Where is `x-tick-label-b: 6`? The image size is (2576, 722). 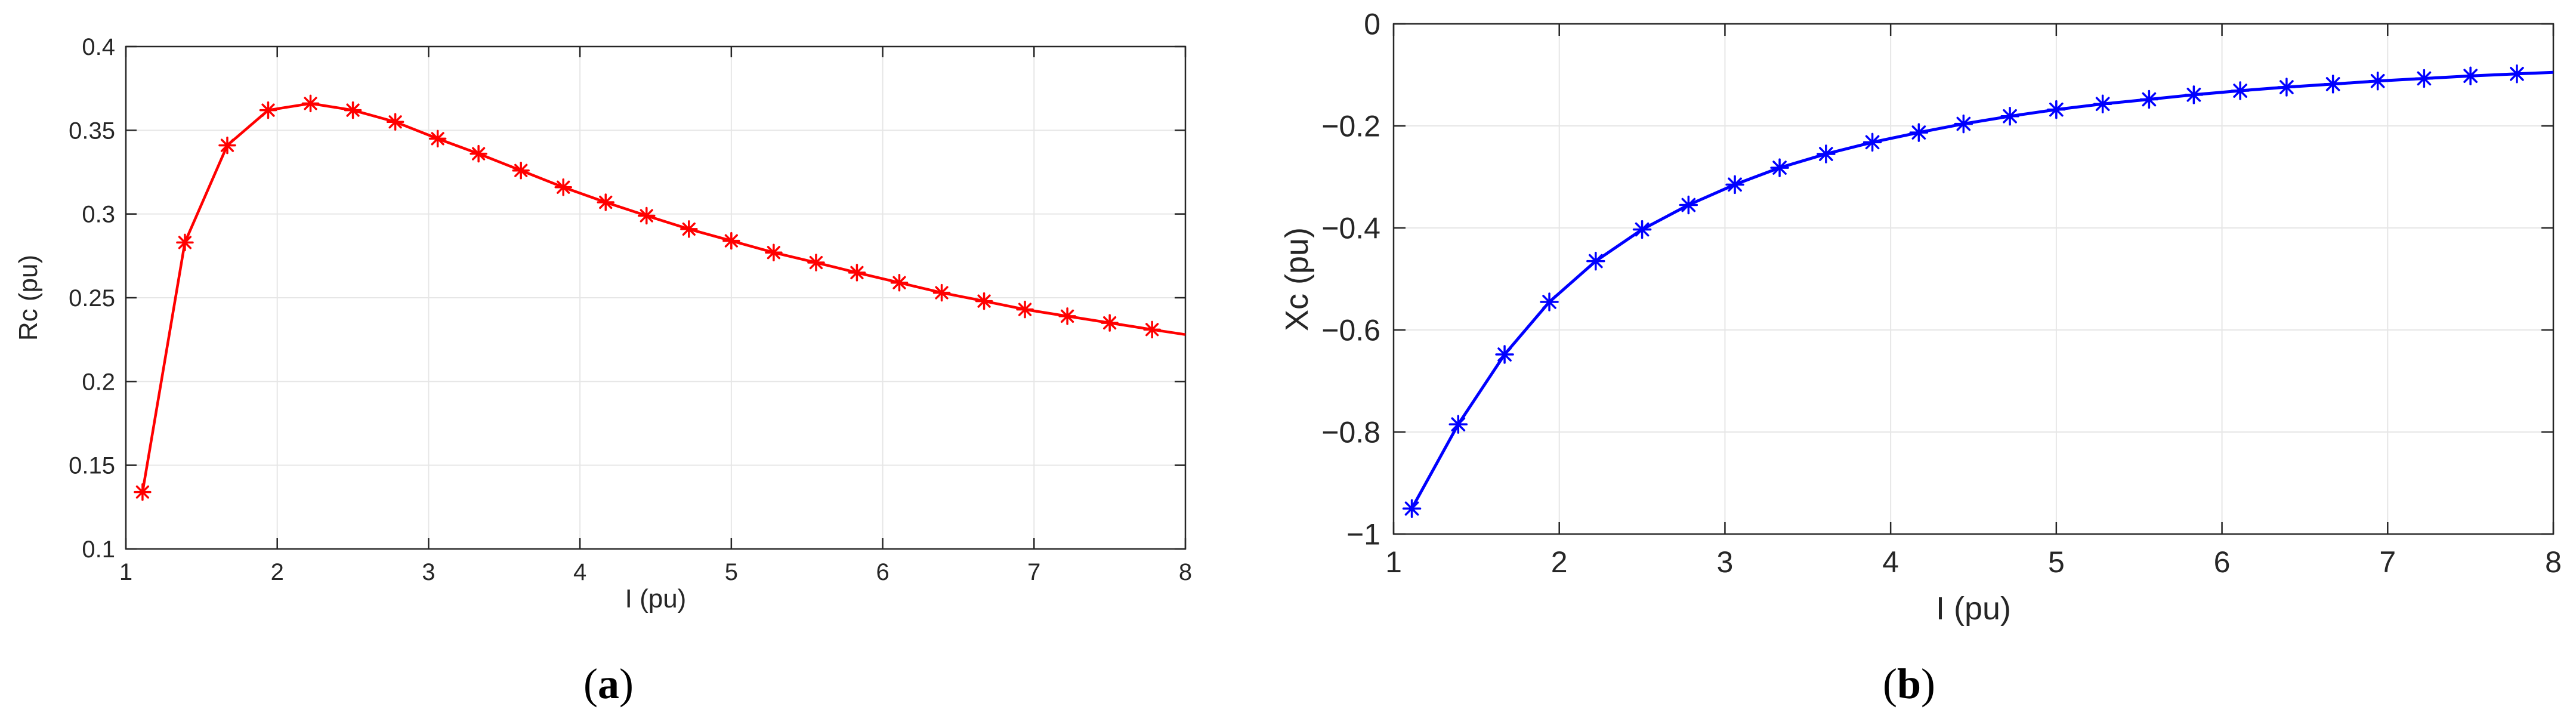 x-tick-label-b: 6 is located at coordinates (2222, 562).